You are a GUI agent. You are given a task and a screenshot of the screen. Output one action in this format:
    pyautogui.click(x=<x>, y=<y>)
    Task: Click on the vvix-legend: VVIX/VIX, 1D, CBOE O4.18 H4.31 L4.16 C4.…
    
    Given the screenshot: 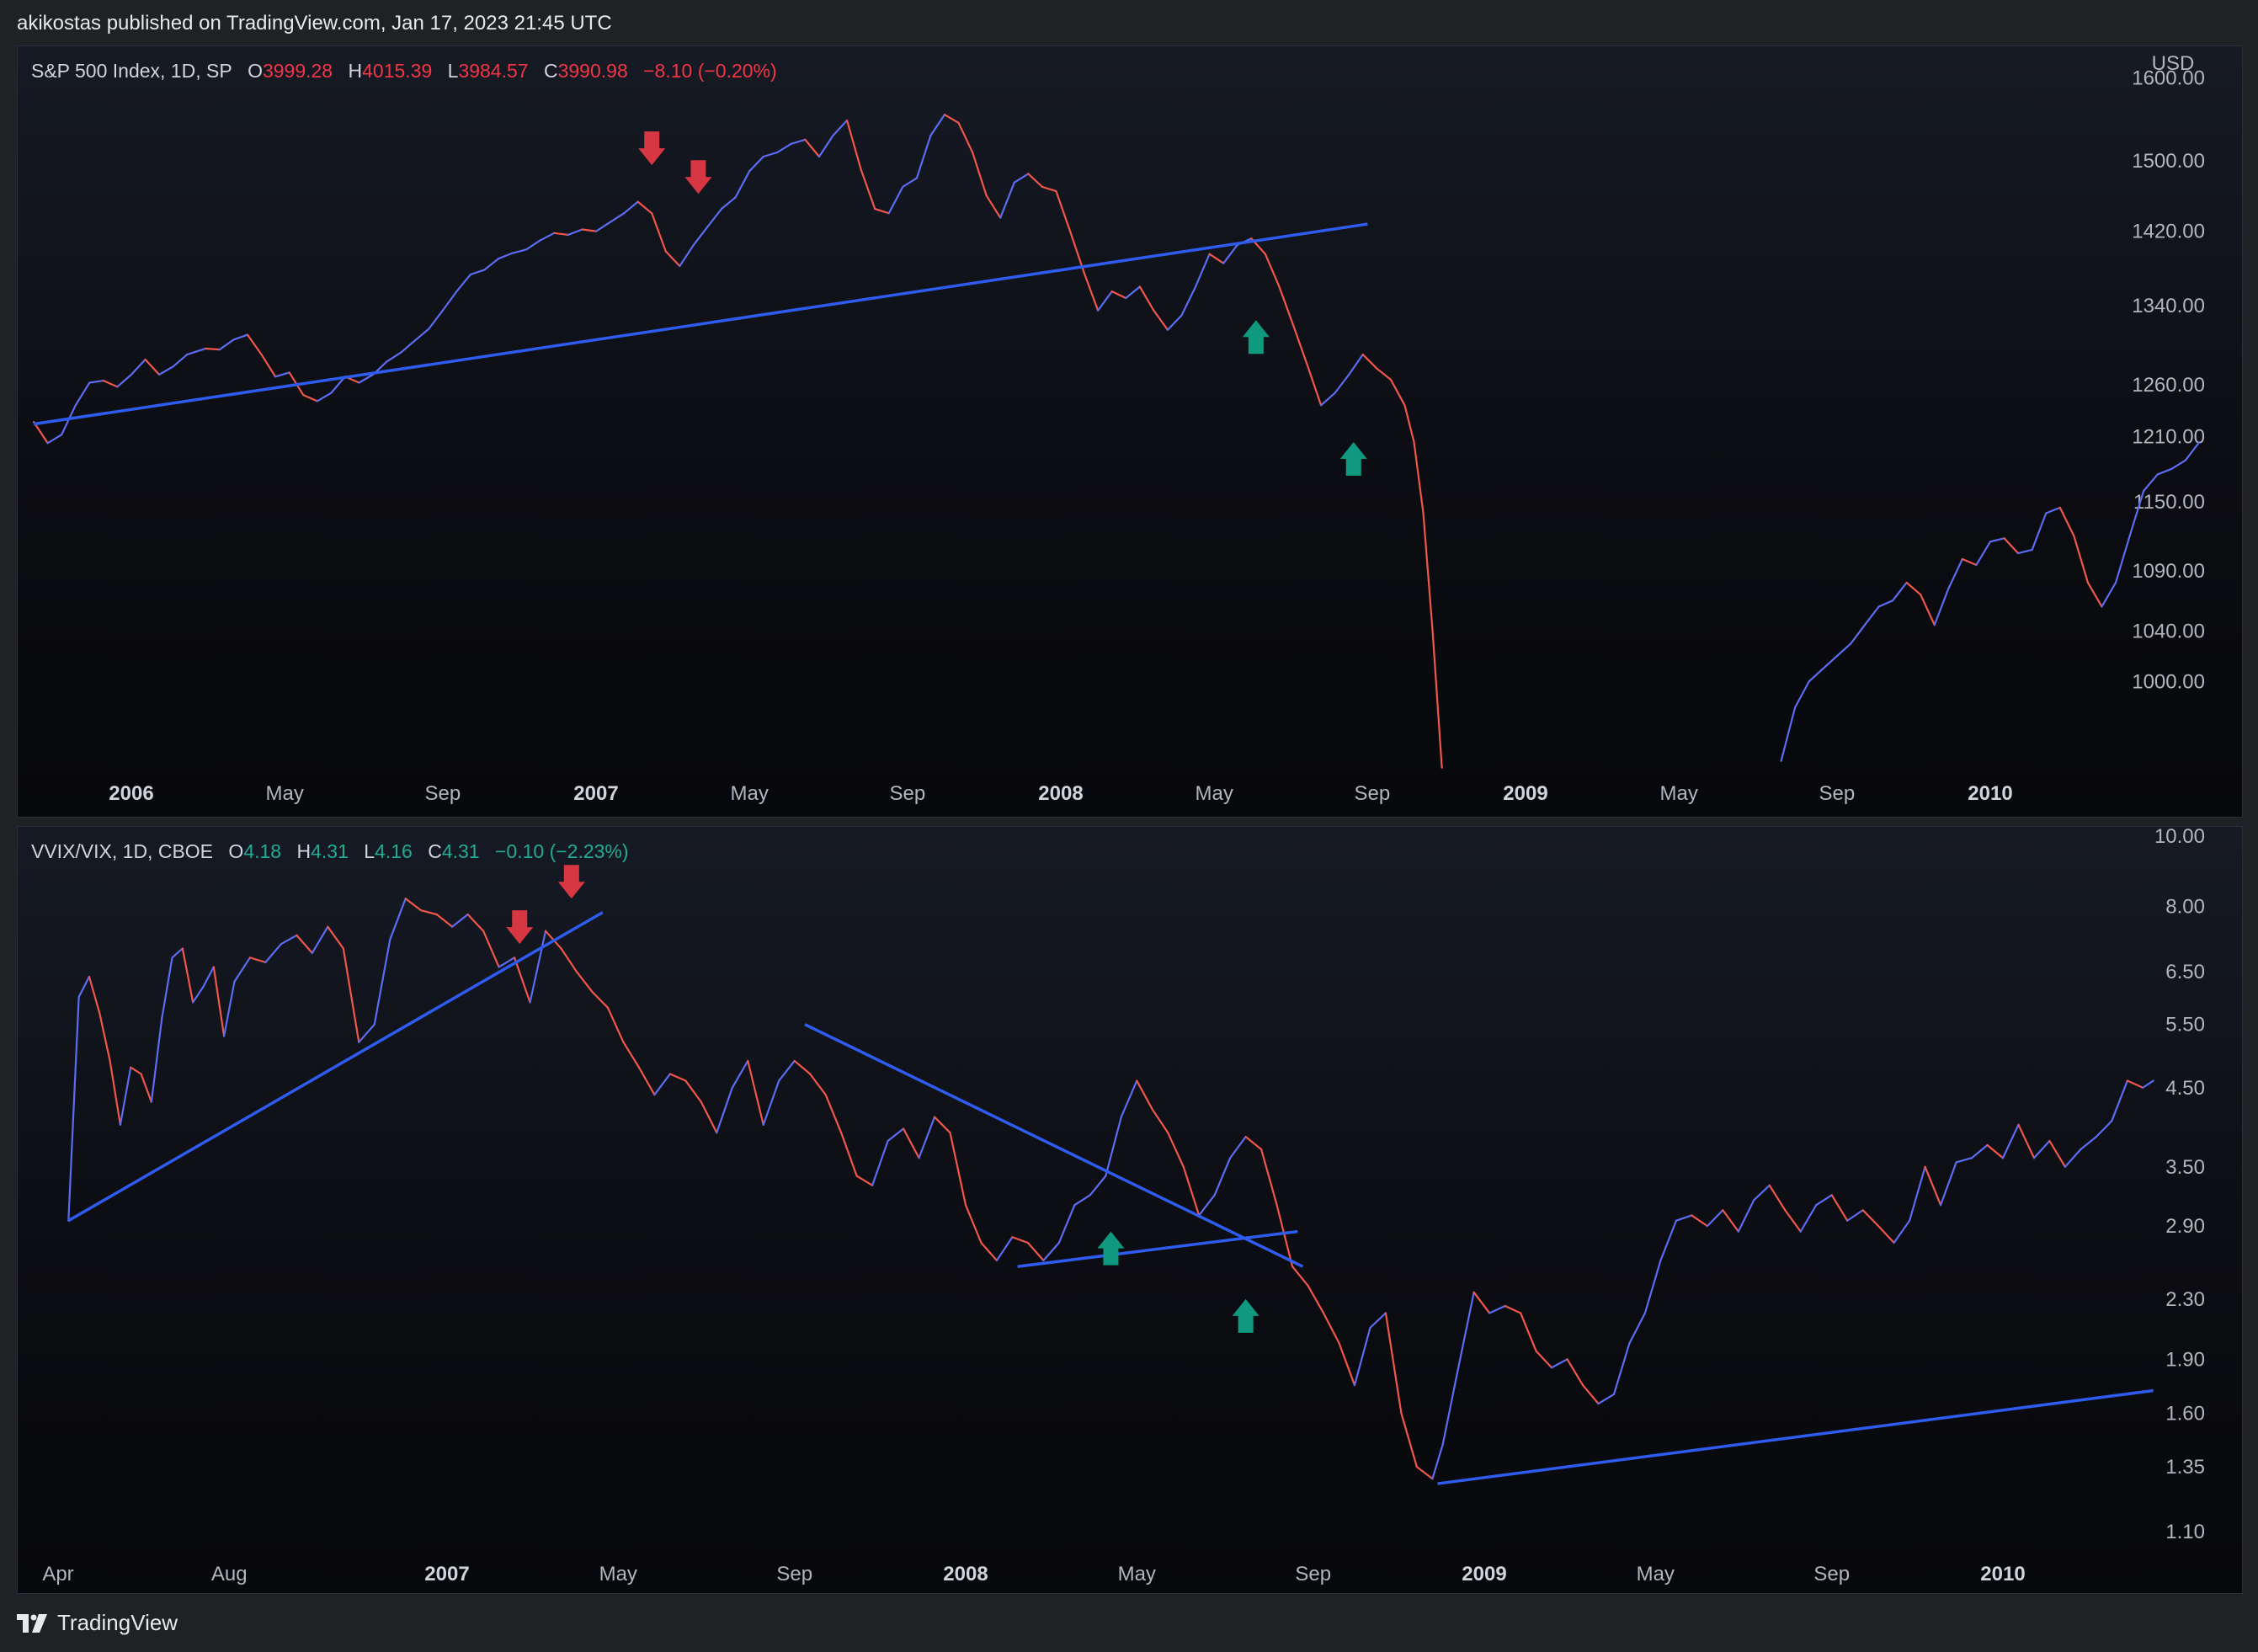 What is the action you would take?
    pyautogui.click(x=330, y=851)
    